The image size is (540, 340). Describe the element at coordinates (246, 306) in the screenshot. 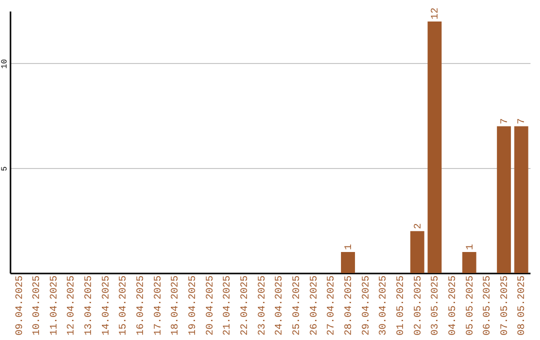

I see `x-tick-label: 22.04.2025` at that location.